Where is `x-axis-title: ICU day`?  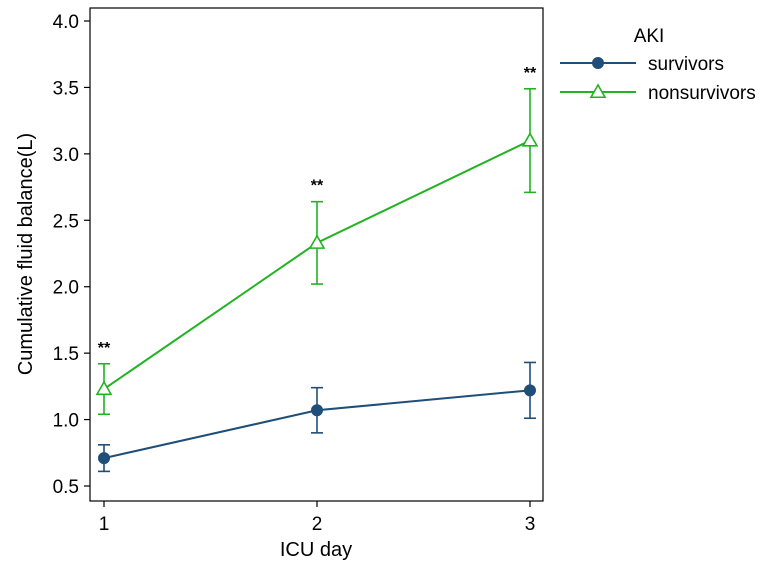 x-axis-title: ICU day is located at coordinates (316, 550).